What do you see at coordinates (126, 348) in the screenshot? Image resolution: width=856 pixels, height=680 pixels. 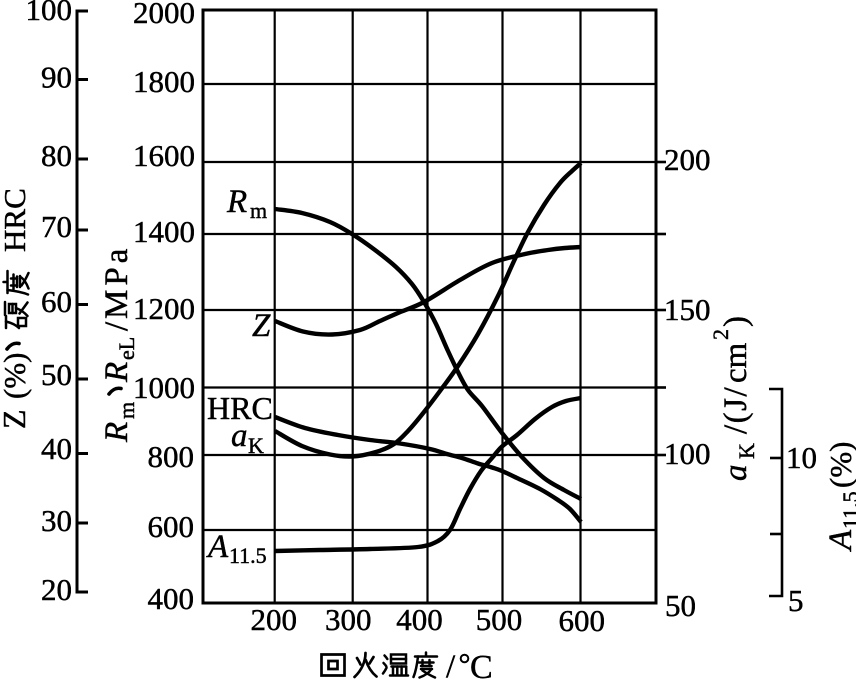 I see `svg-text: eL` at bounding box center [126, 348].